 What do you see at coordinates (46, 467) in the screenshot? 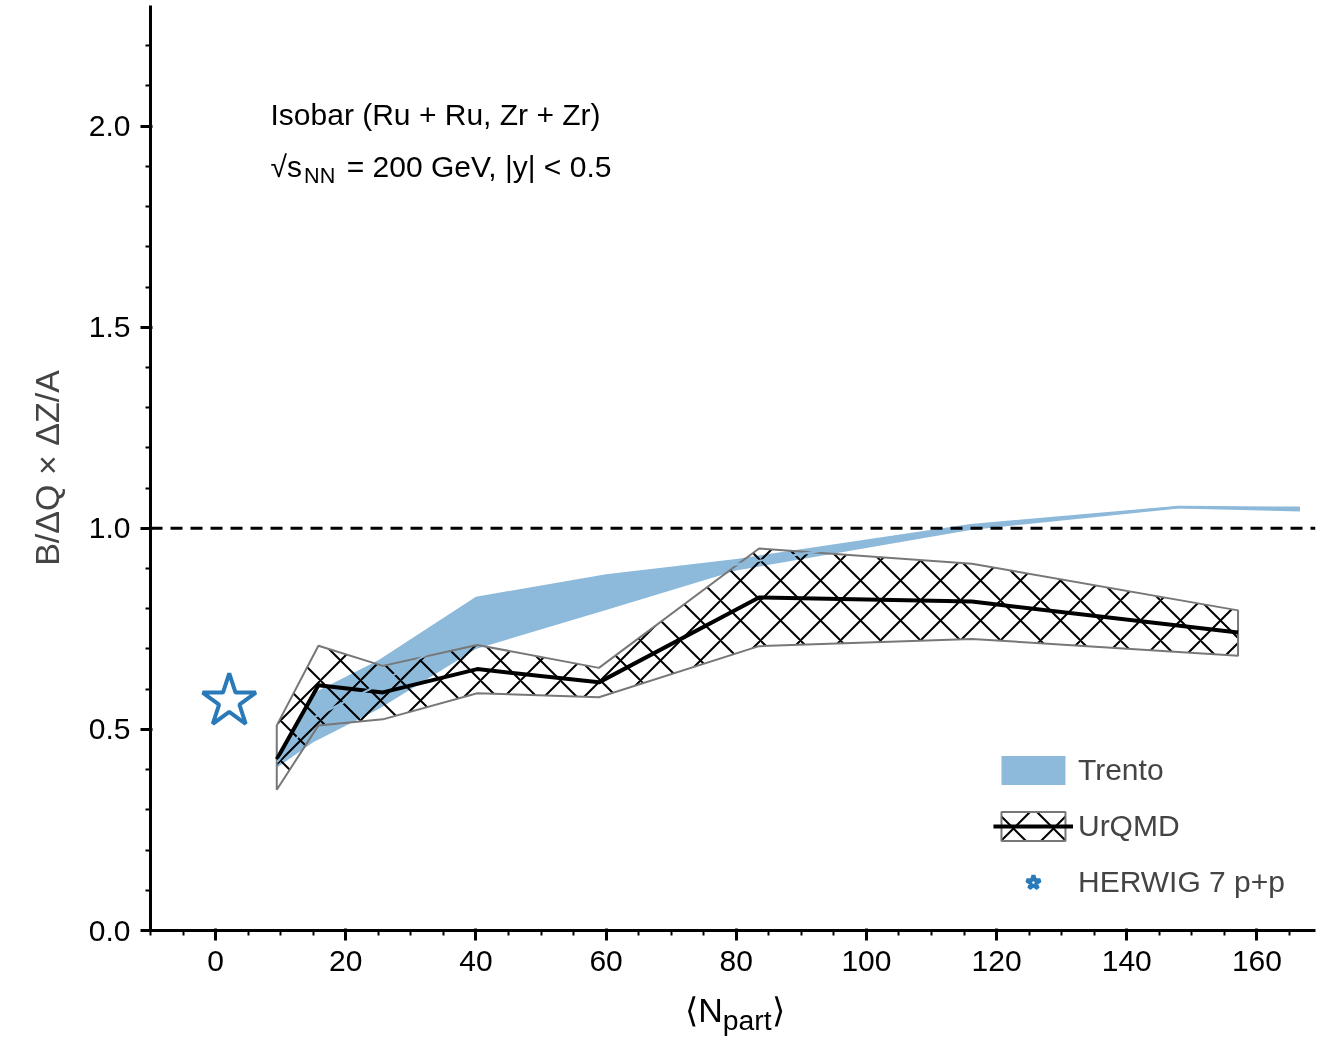
I see `y-axis-title: B/ΔQ × ΔZ/A` at bounding box center [46, 467].